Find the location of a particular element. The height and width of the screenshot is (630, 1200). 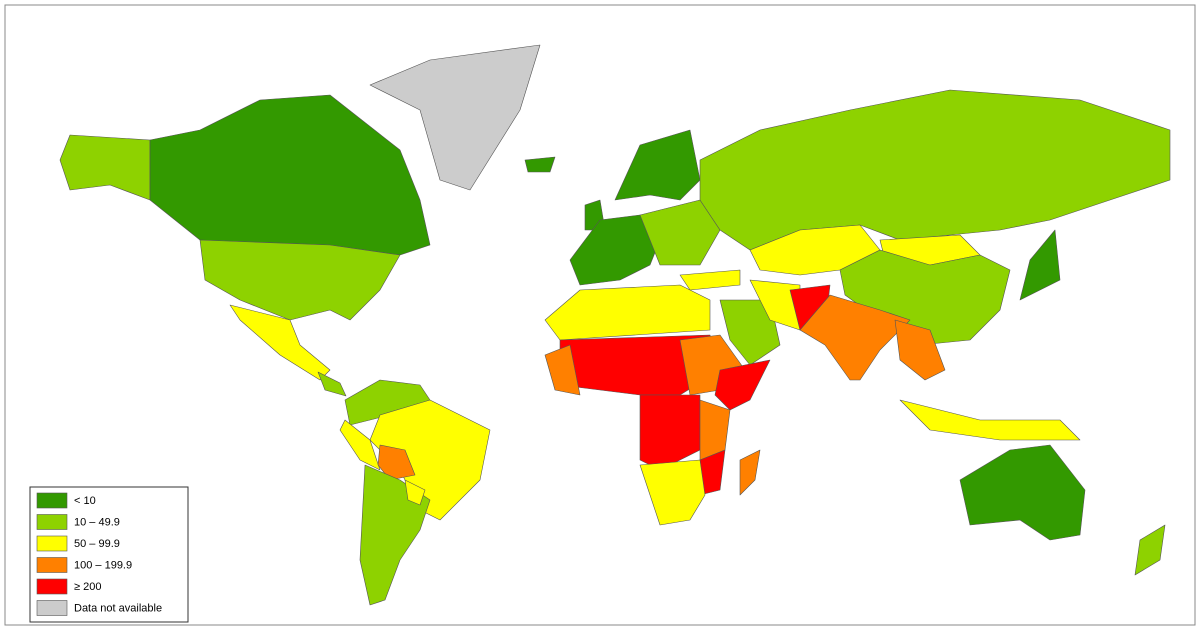

legend-label: Data not available is located at coordinates (118, 608).